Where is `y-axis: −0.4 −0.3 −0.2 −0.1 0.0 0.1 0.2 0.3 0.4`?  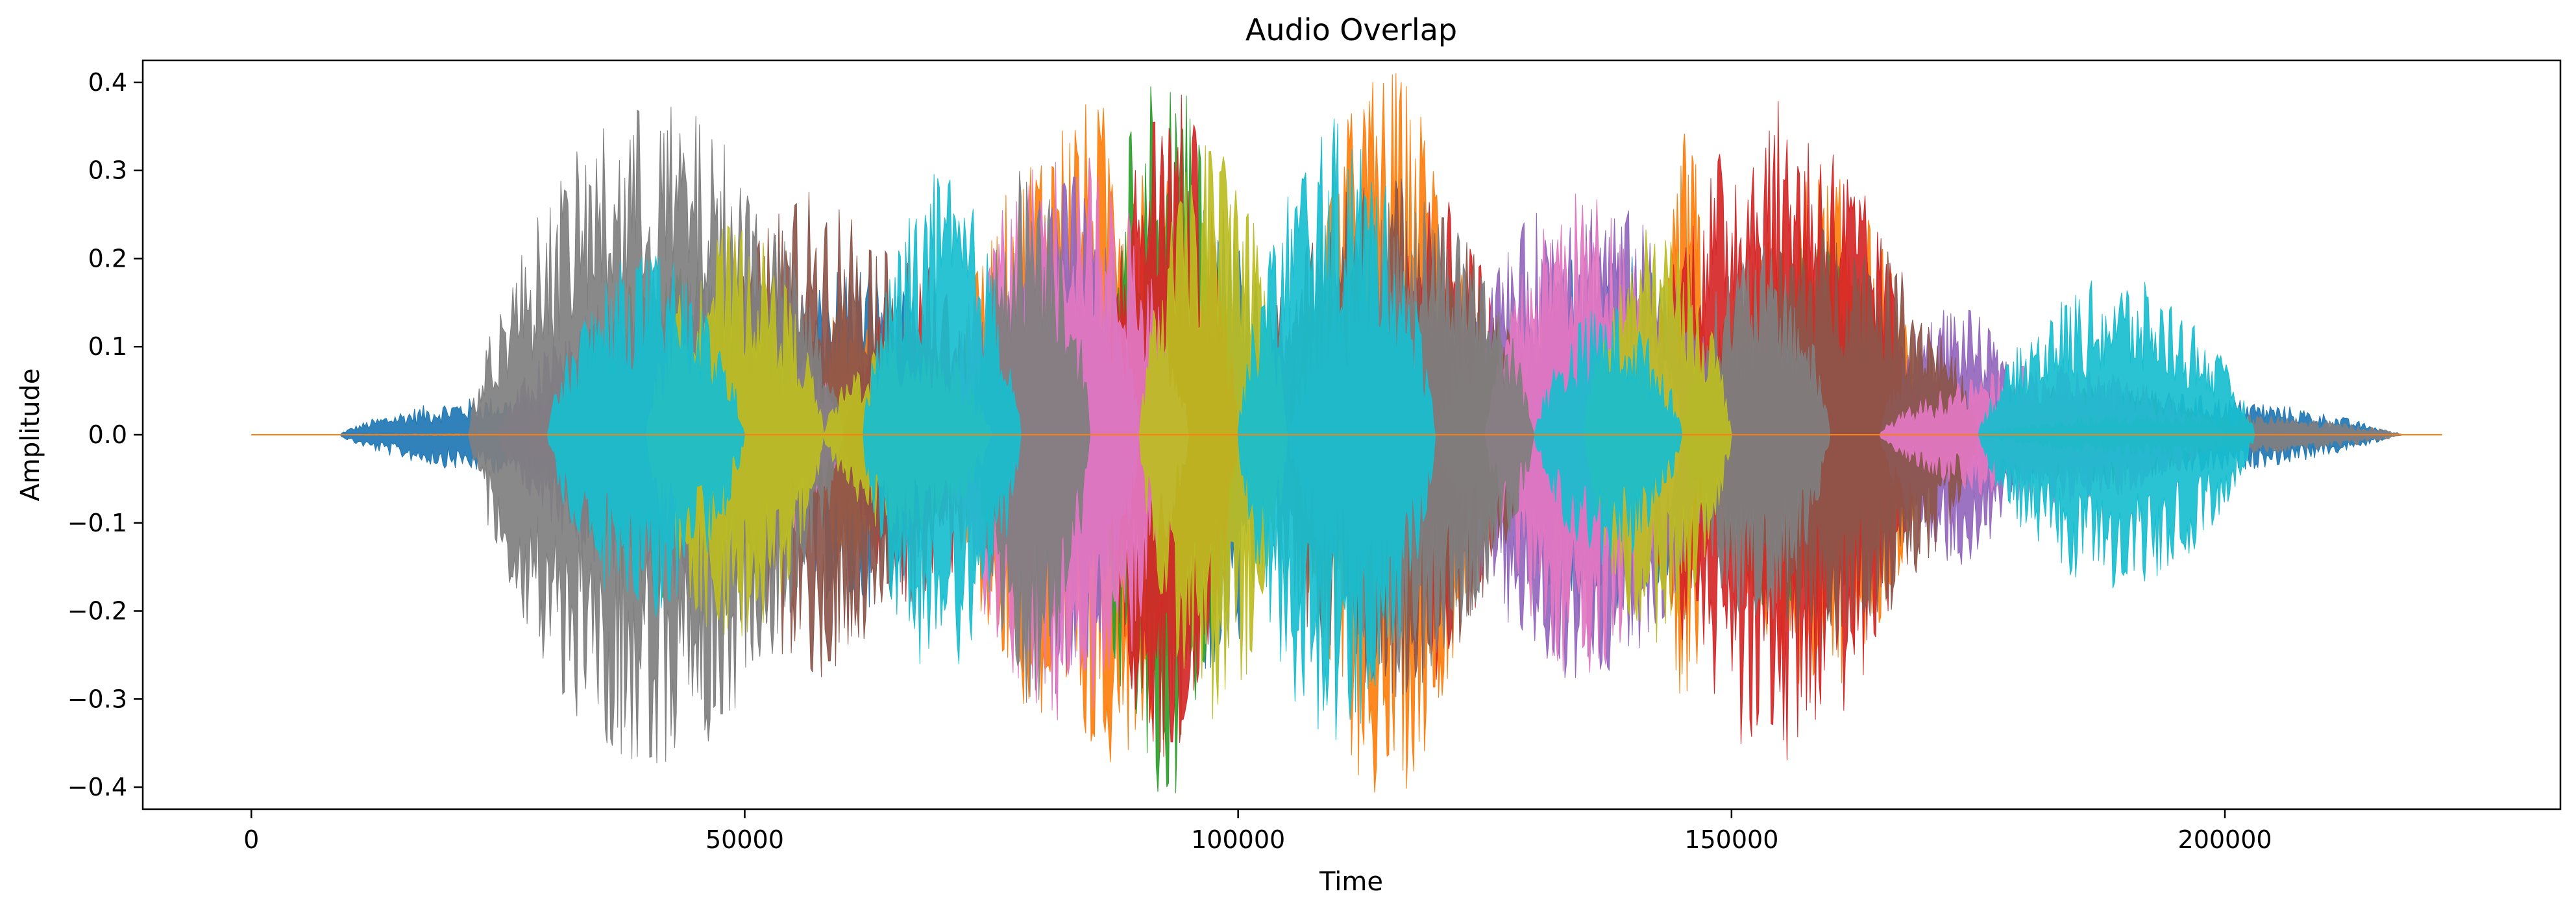
y-axis: −0.4 −0.3 −0.2 −0.1 0.0 0.1 0.2 0.3 0.4 is located at coordinates (105, 434).